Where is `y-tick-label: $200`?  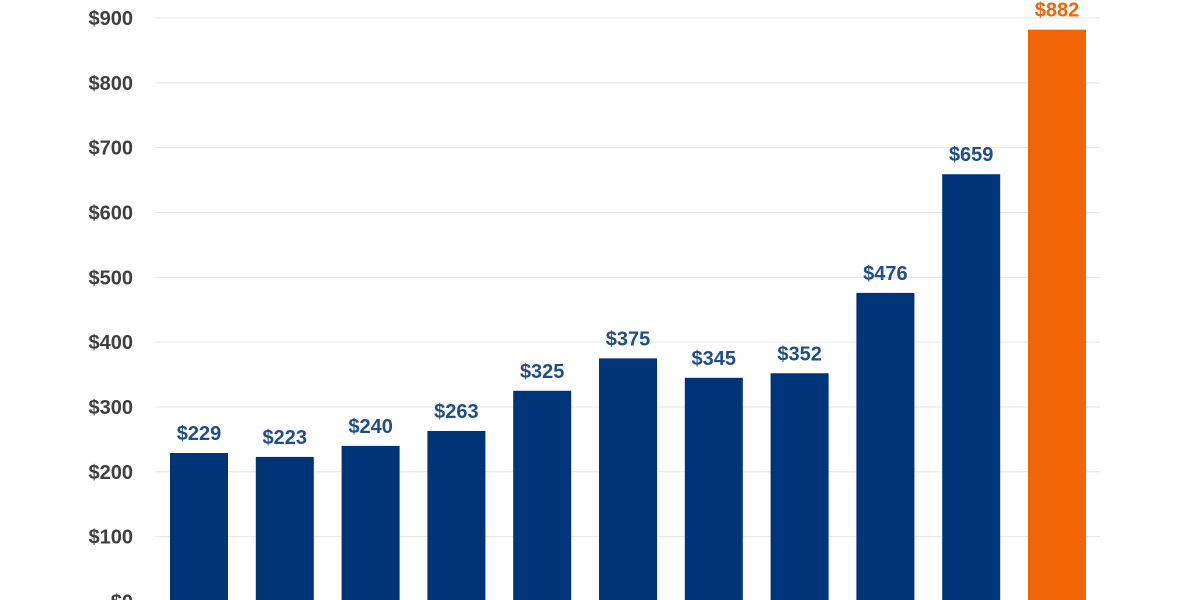 y-tick-label: $200 is located at coordinates (111, 473).